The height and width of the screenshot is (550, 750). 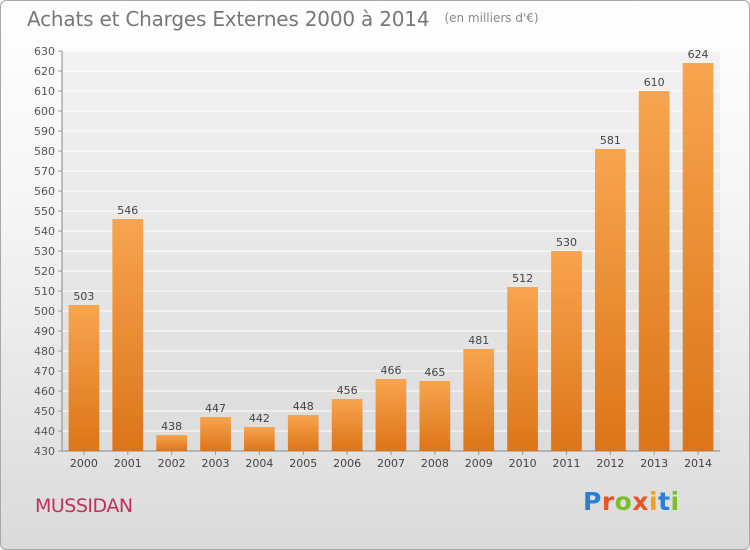 What do you see at coordinates (347, 390) in the screenshot?
I see `bar-value-label: 456` at bounding box center [347, 390].